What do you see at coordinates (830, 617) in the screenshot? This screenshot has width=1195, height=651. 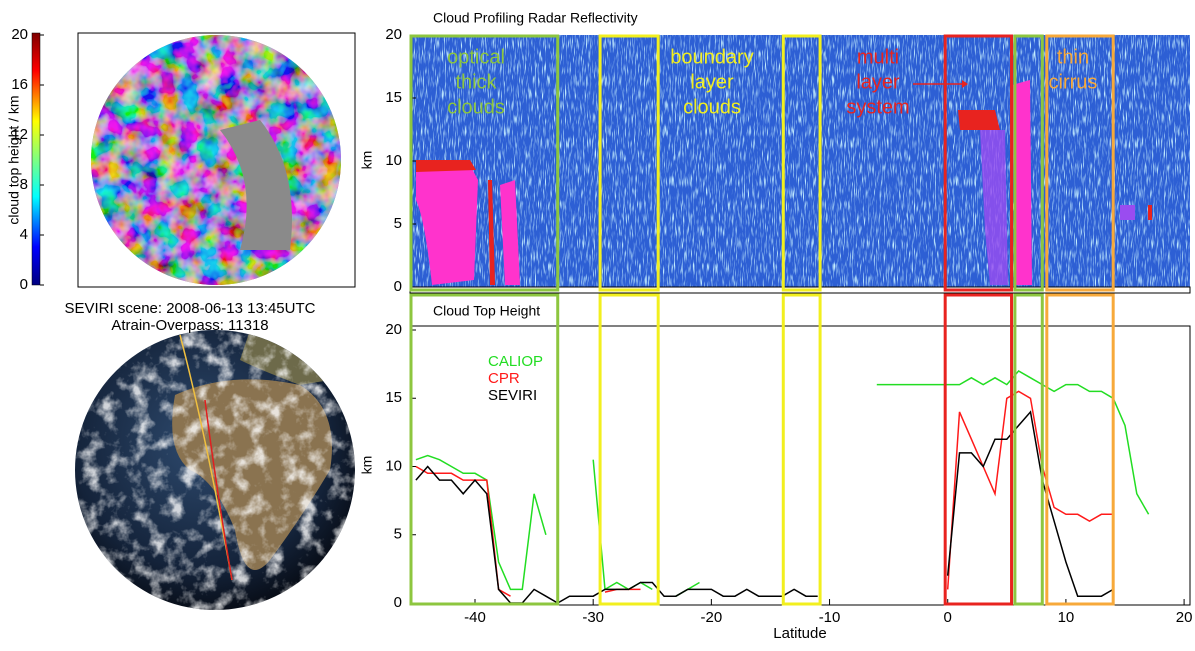 I see `x-tick-label: -10` at bounding box center [830, 617].